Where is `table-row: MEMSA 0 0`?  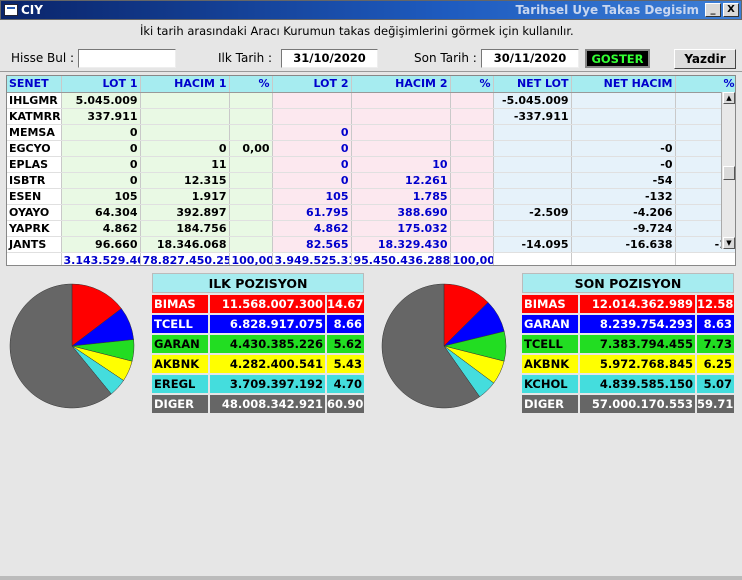 table-row: MEMSA 0 0 is located at coordinates (371, 132).